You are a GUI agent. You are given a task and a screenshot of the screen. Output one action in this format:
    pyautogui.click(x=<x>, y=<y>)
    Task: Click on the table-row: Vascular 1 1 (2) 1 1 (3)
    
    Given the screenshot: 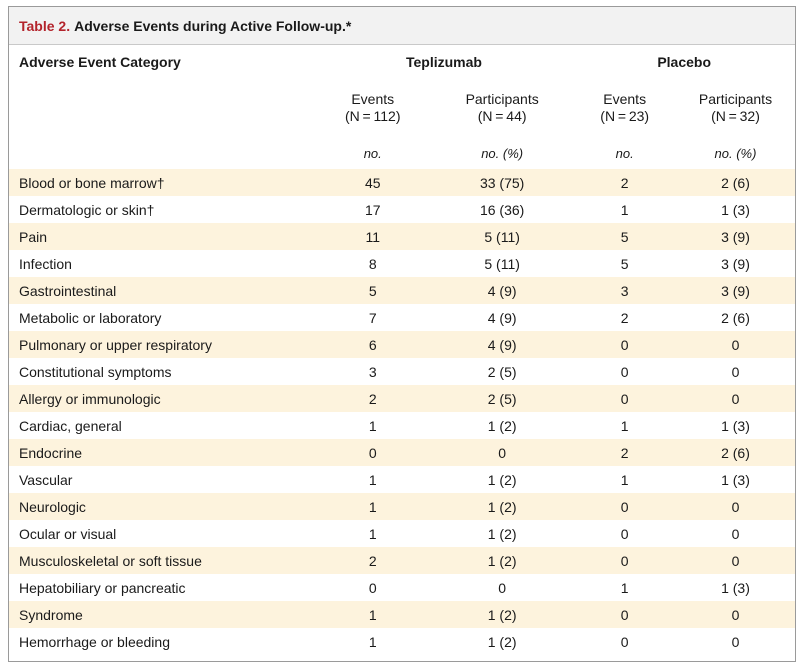 What is the action you would take?
    pyautogui.click(x=402, y=479)
    